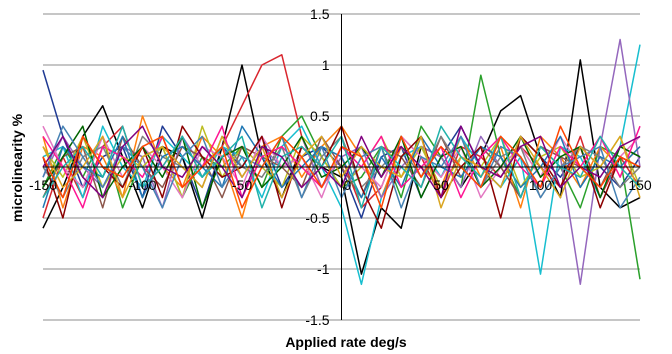  I want to click on y-axis-title: microlinearity %, so click(17, 167).